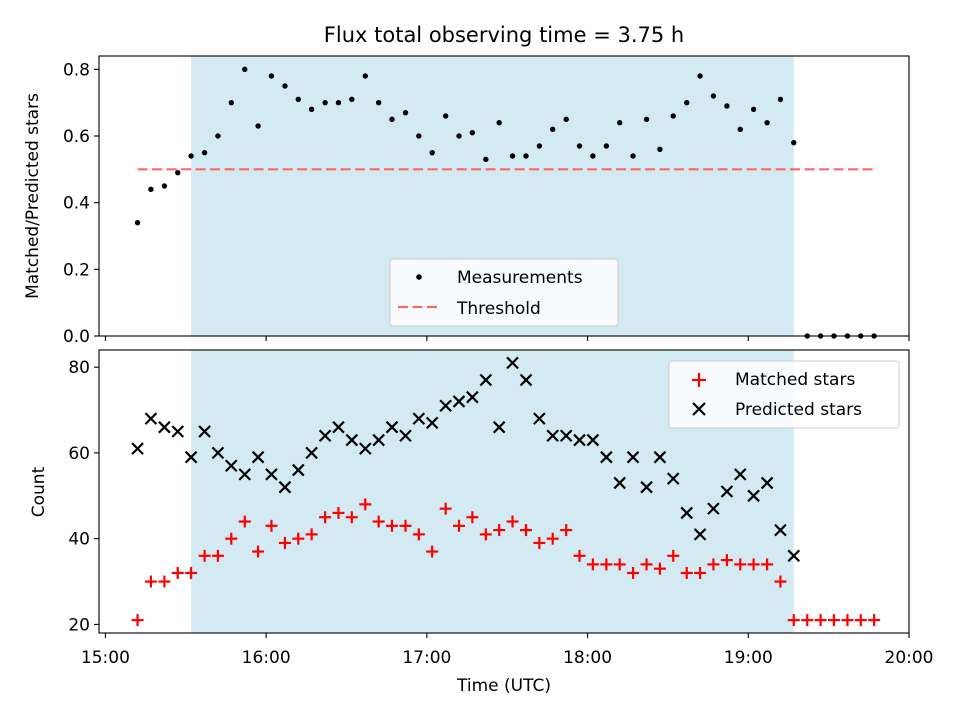 Image resolution: width=960 pixels, height=720 pixels. Describe the element at coordinates (79, 454) in the screenshot. I see `bottom-y-tick-label: 60` at that location.